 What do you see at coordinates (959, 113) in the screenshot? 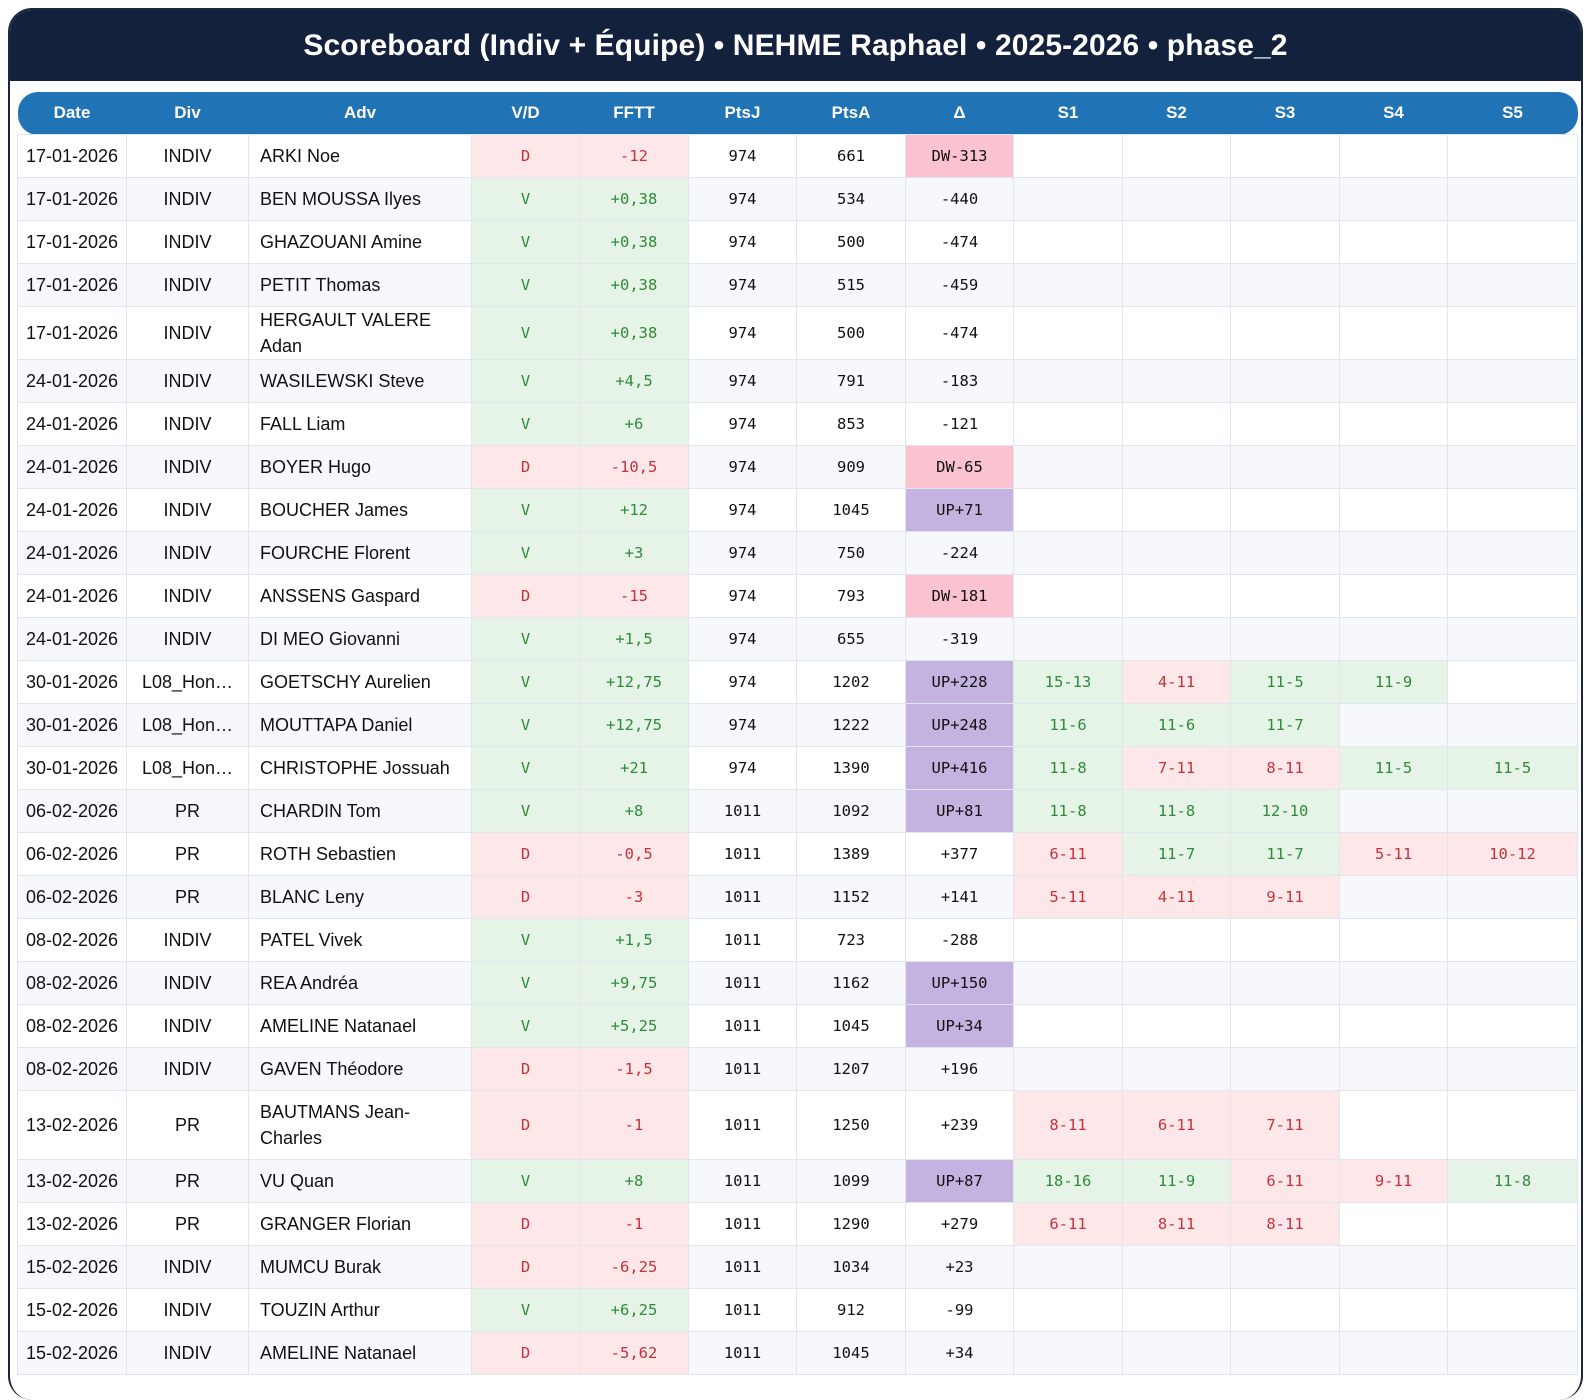
I see `col-header-delta: Δ` at bounding box center [959, 113].